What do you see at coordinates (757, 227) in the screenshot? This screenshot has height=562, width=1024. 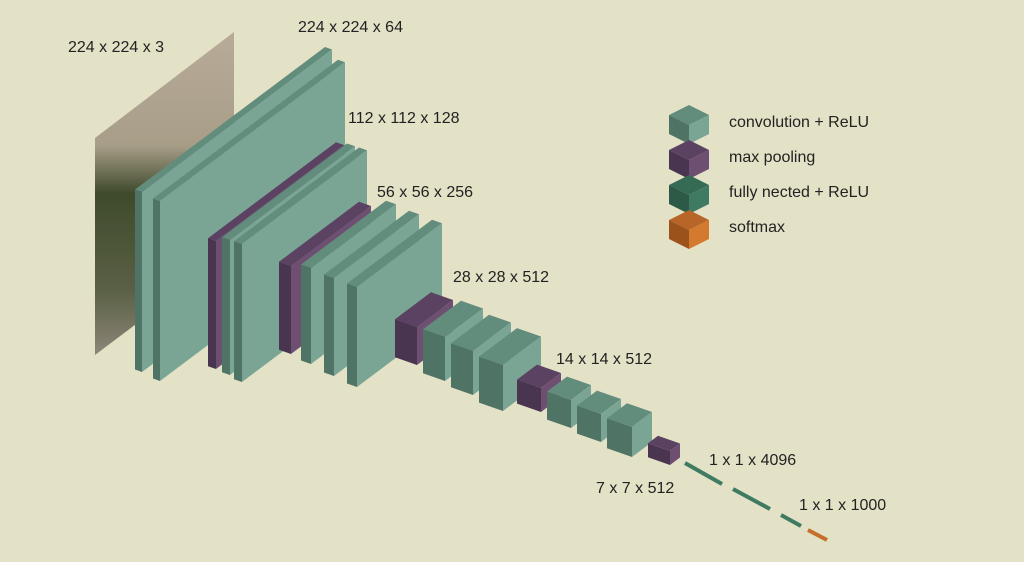 I see `legend-label: softmax` at bounding box center [757, 227].